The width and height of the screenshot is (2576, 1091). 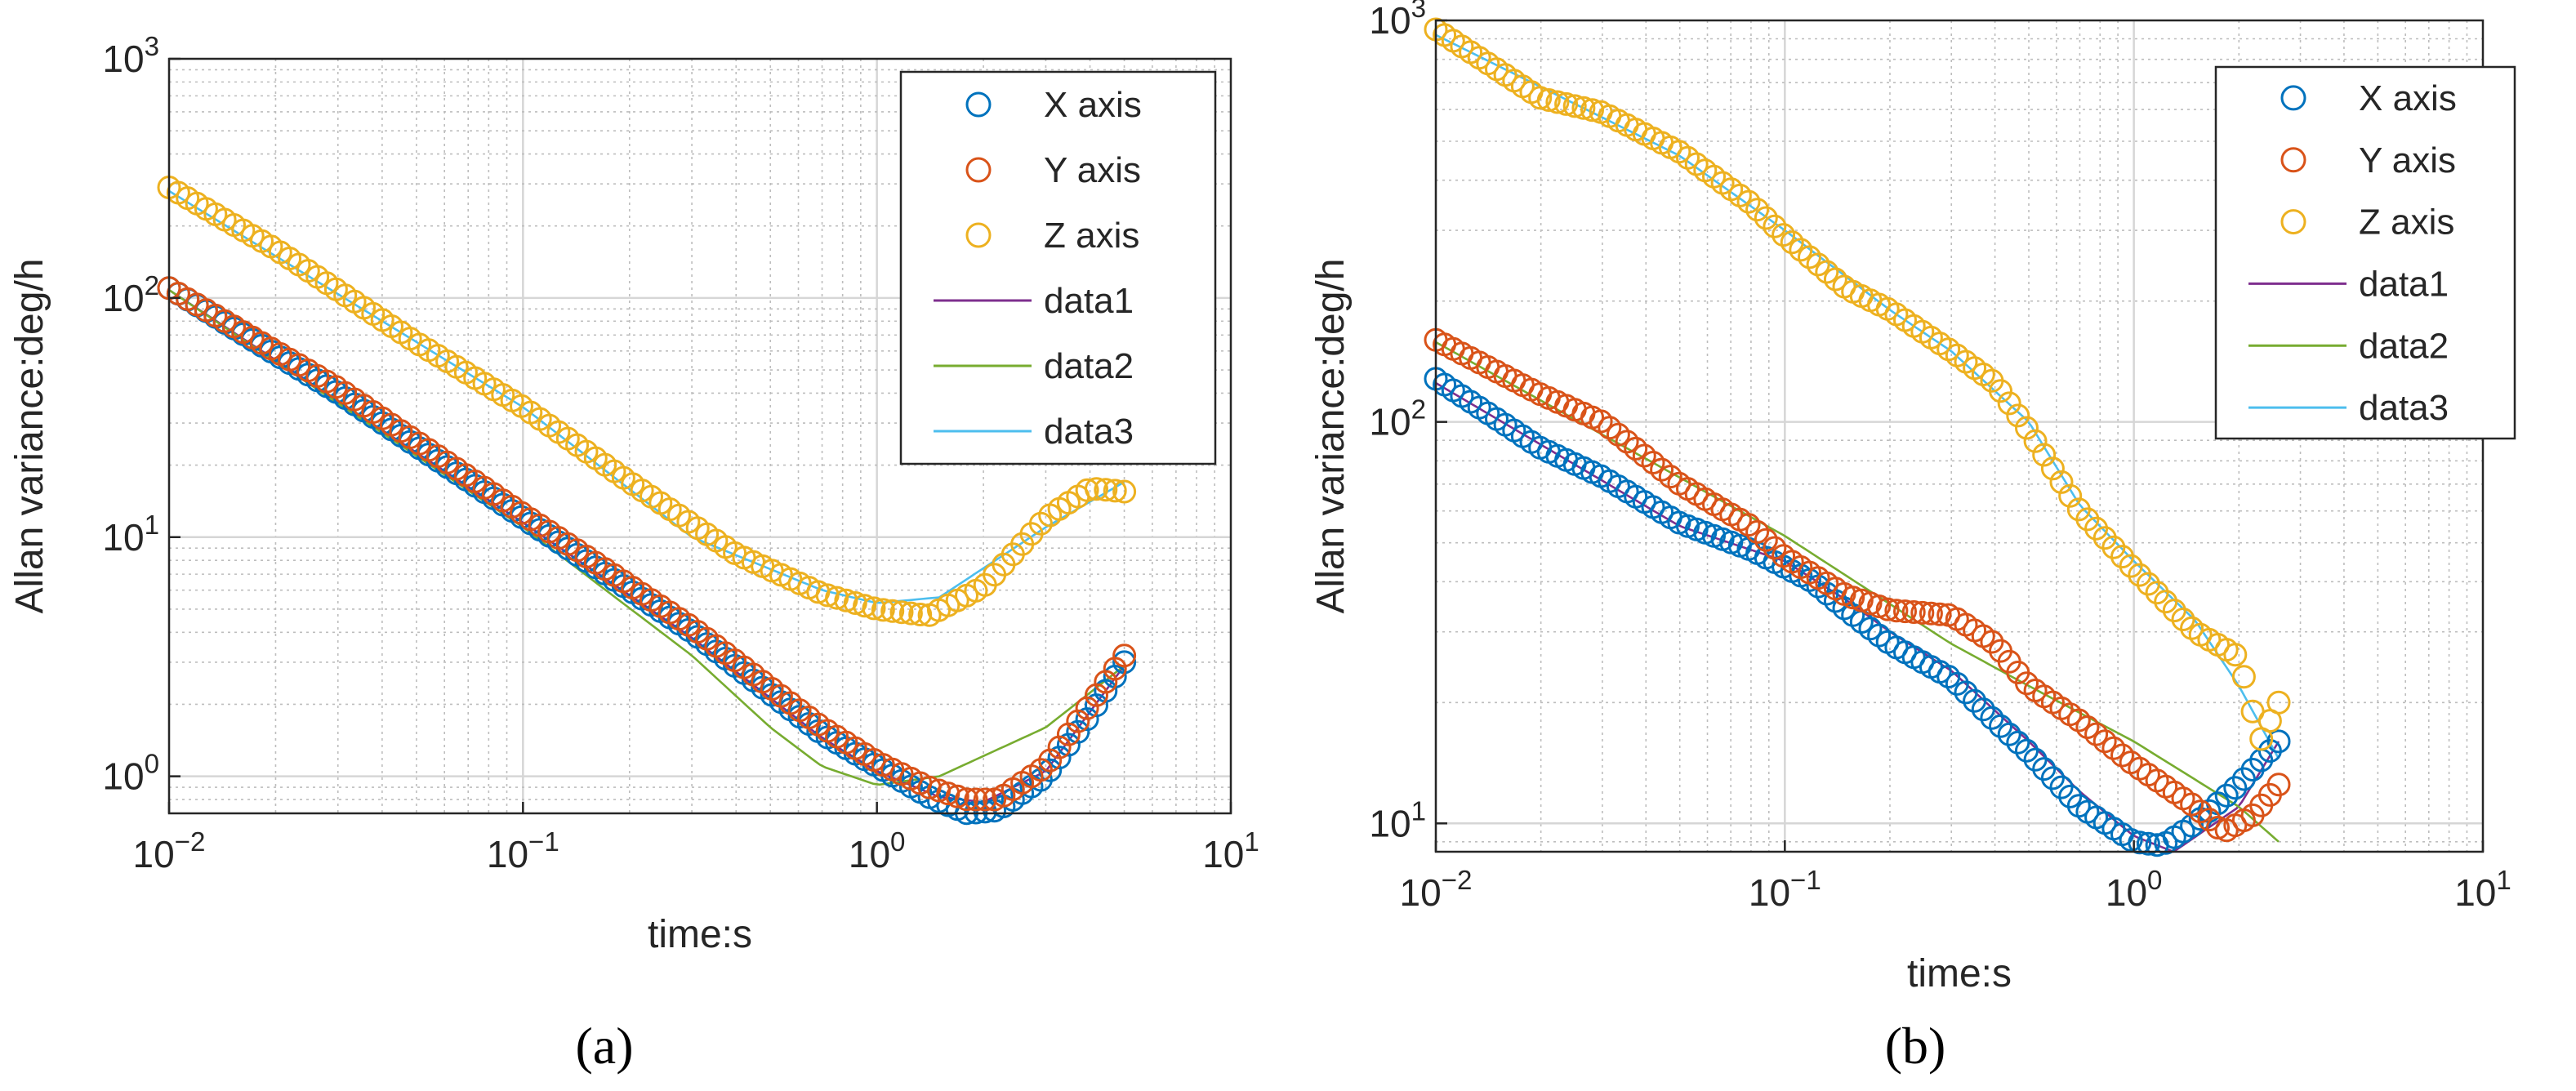 What do you see at coordinates (523, 851) in the screenshot?
I see `x-tick-label: 10⁻¹` at bounding box center [523, 851].